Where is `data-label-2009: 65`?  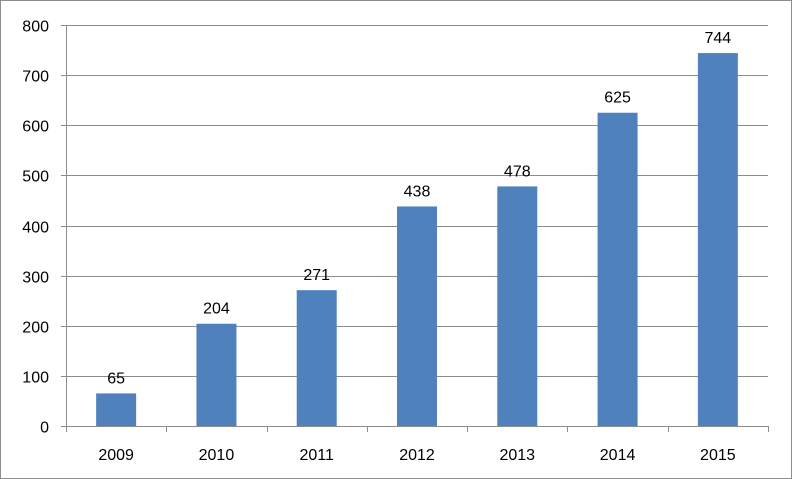 data-label-2009: 65 is located at coordinates (116, 378).